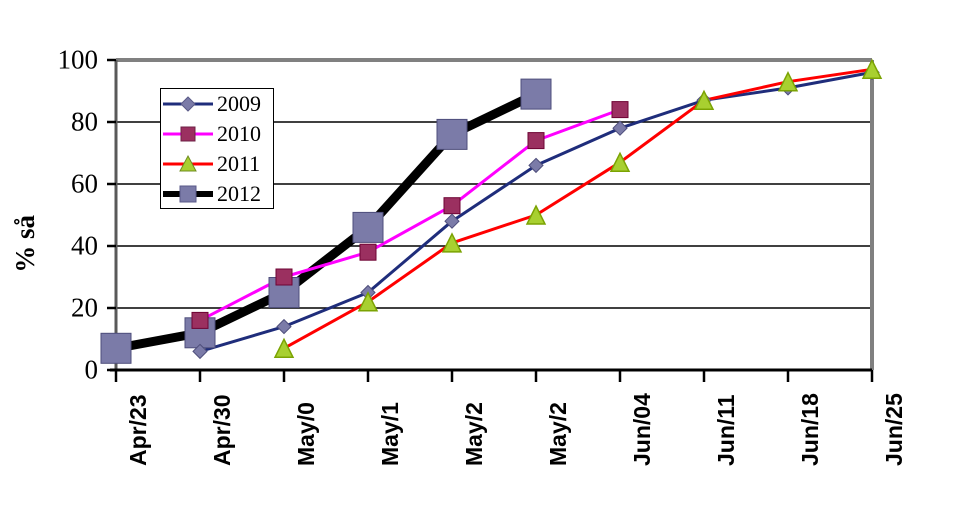 The height and width of the screenshot is (505, 954). What do you see at coordinates (222, 430) in the screenshot?
I see `x-tick-label: Apr/30` at bounding box center [222, 430].